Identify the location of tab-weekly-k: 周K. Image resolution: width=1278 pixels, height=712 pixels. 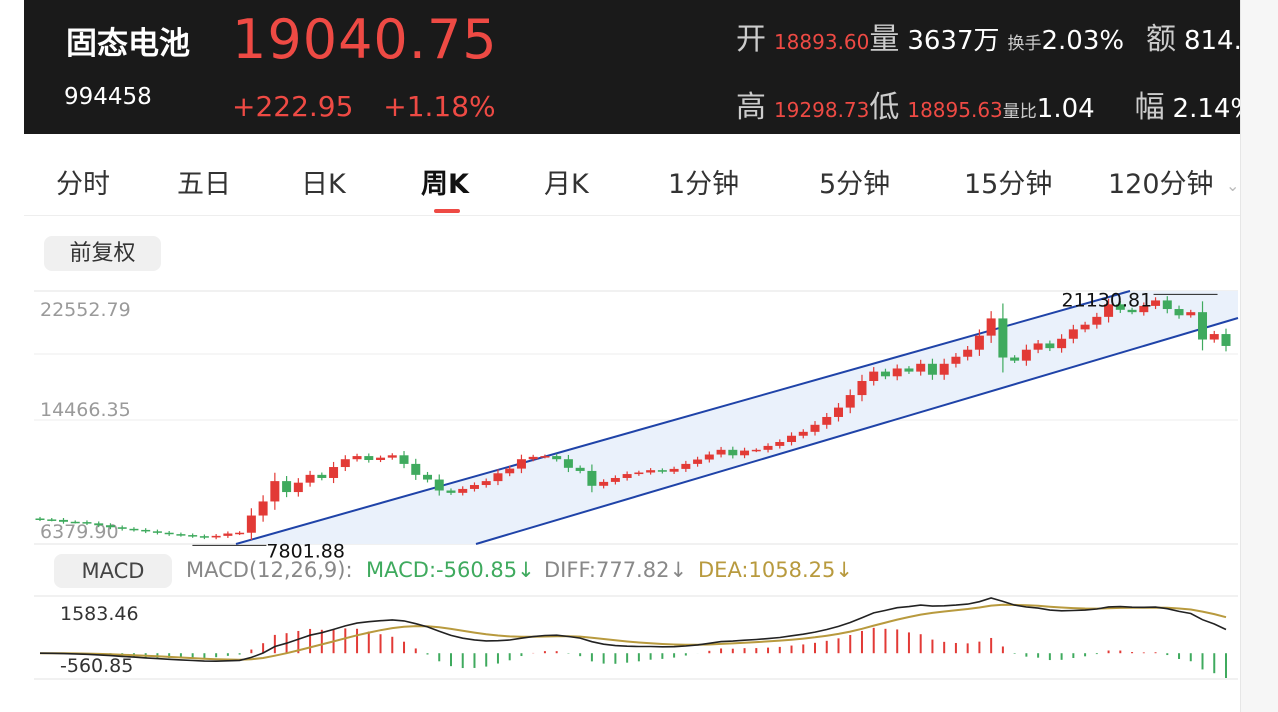
(445, 184).